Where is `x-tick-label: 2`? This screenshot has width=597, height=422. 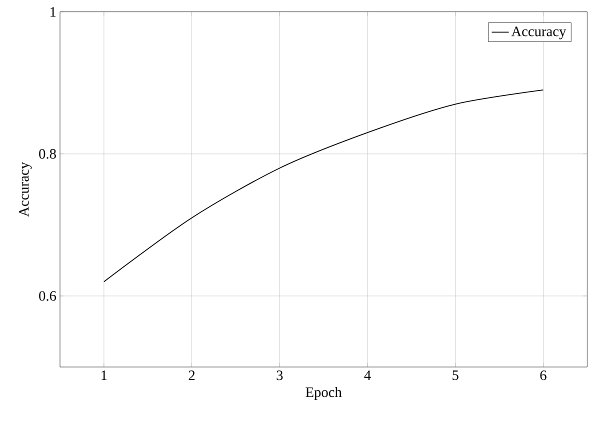
x-tick-label: 2 is located at coordinates (191, 375).